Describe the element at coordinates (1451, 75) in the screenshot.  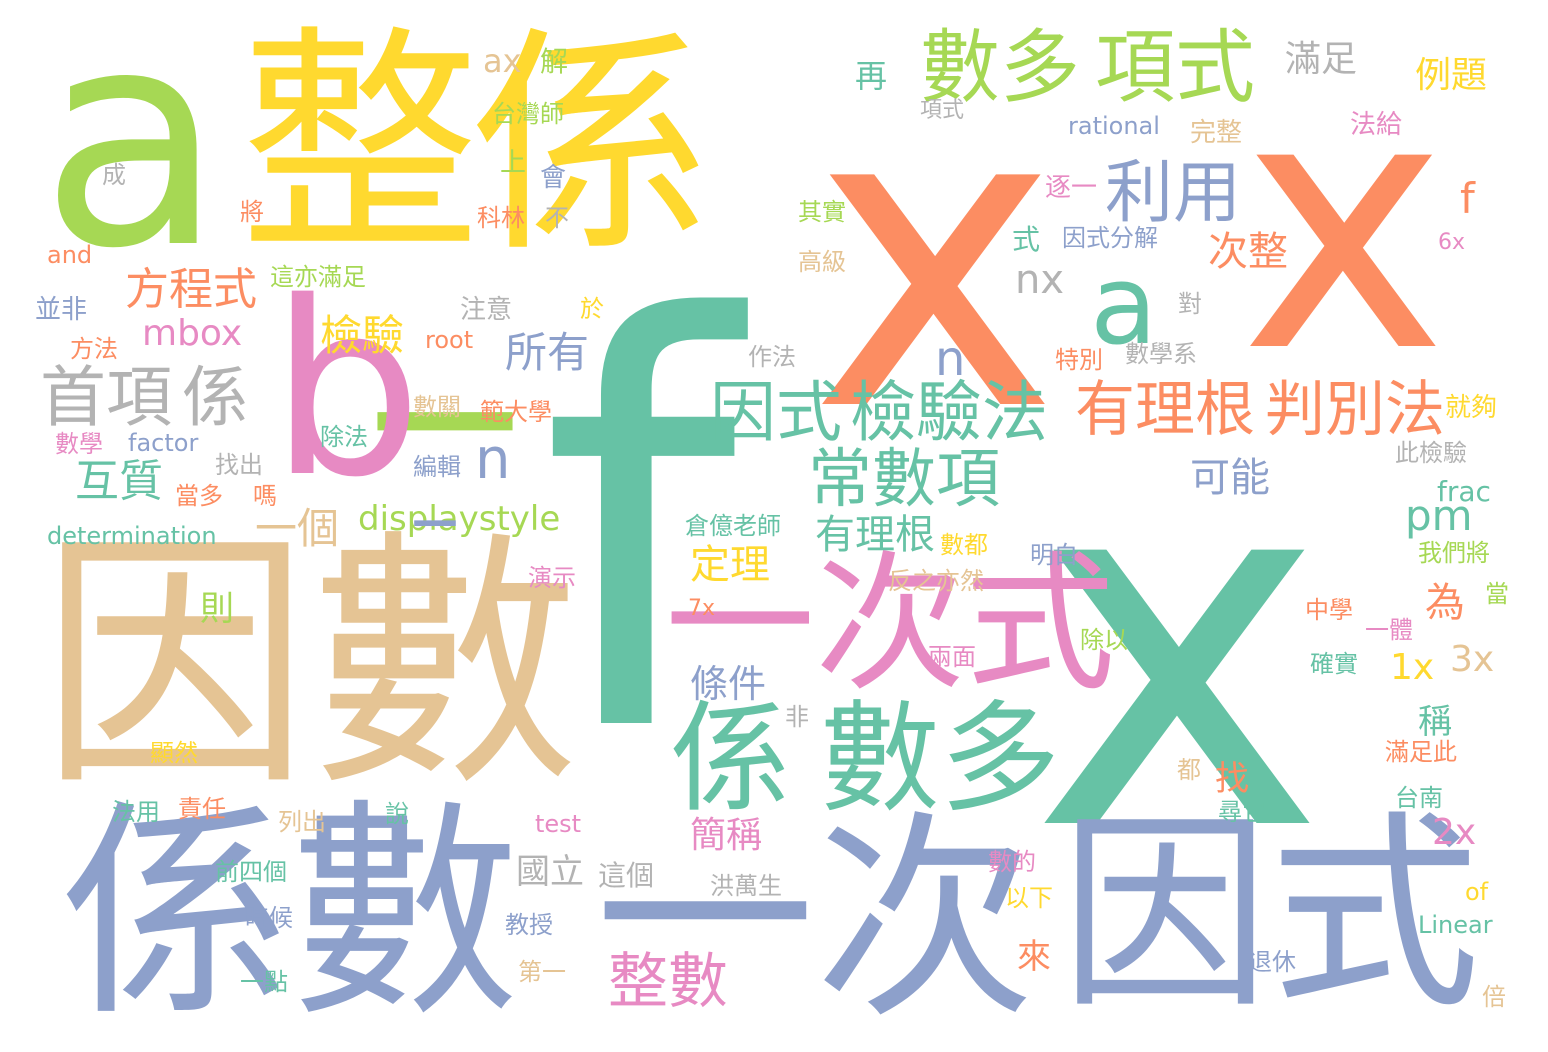
I see `cloud-word: 例題` at that location.